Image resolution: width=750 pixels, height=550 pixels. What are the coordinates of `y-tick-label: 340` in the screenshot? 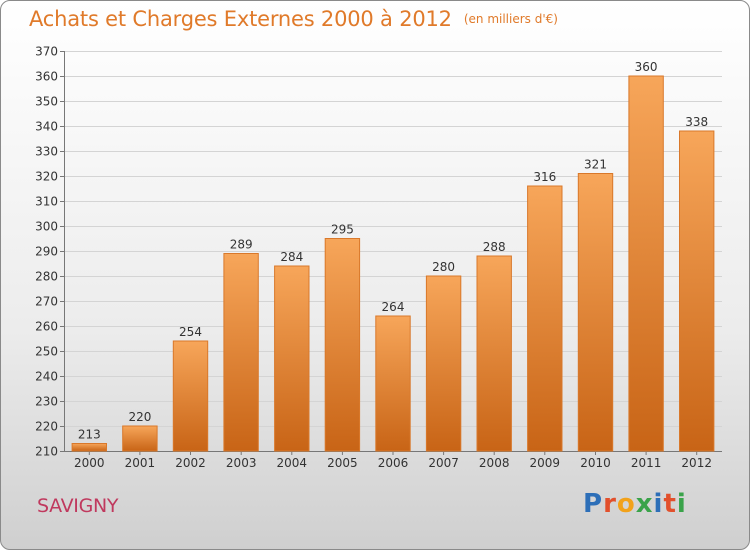 It's located at (46, 127).